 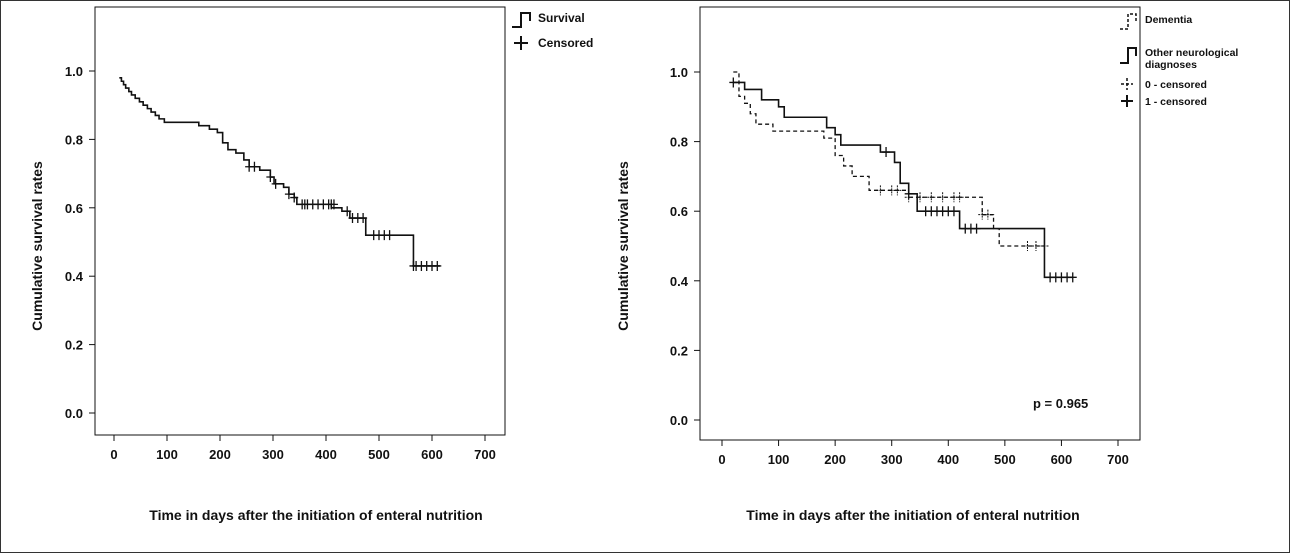 I want to click on right-y-tick-labels: 0.0 0.2 0.4 0.6 0.8 1.0, so click(x=679, y=246).